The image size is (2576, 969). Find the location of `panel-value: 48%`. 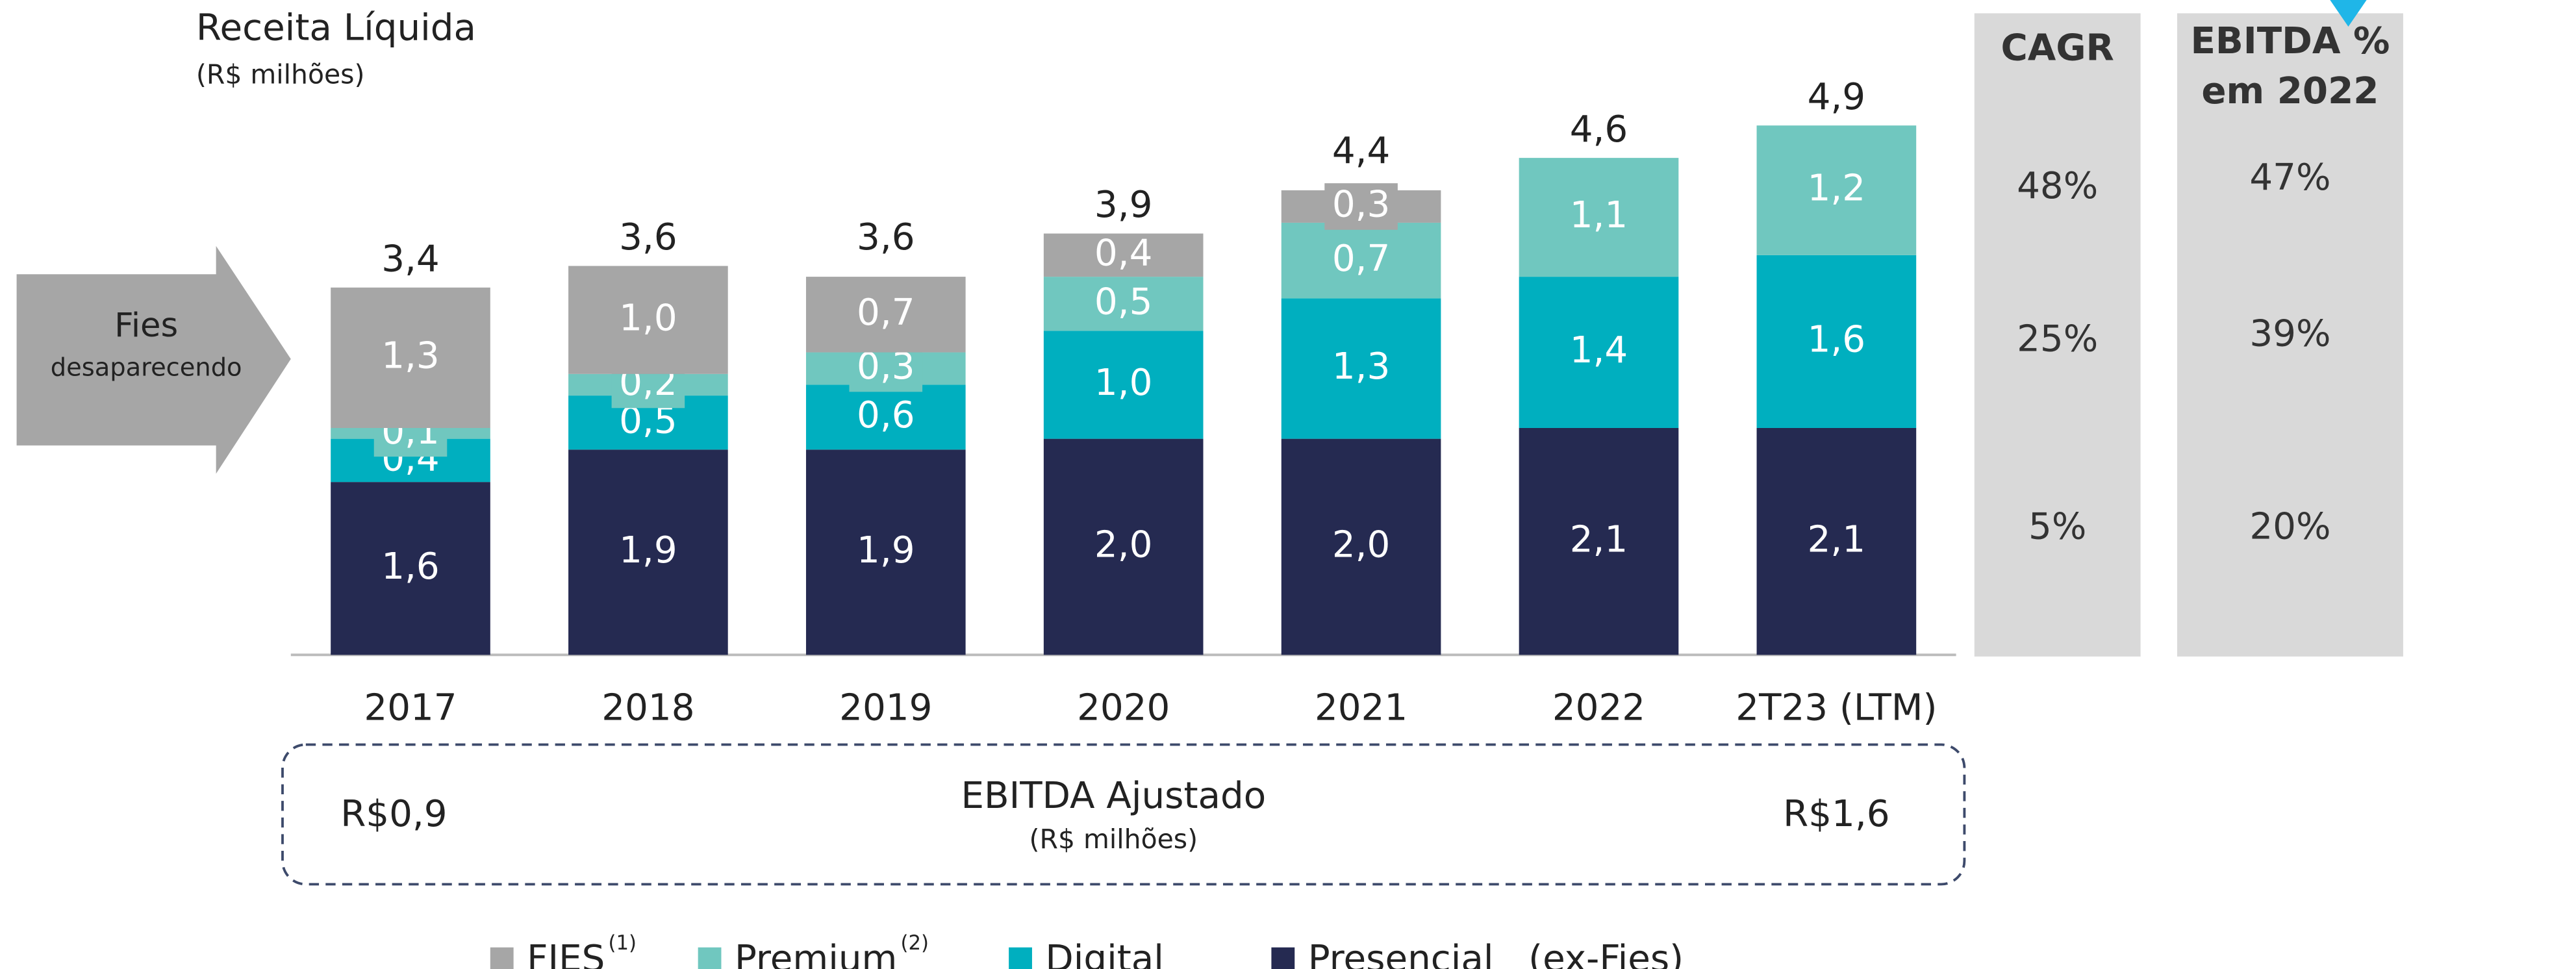

panel-value: 48% is located at coordinates (2057, 186).